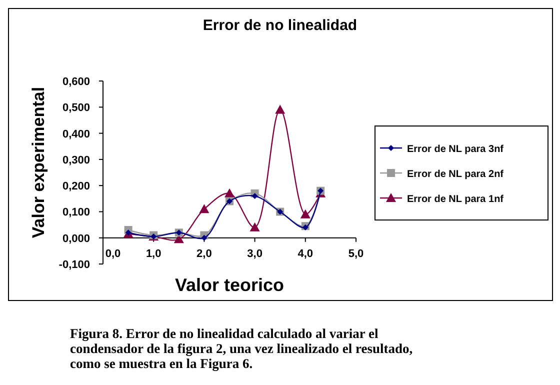  What do you see at coordinates (254, 254) in the screenshot?
I see `x-tick-label: 3,0` at bounding box center [254, 254].